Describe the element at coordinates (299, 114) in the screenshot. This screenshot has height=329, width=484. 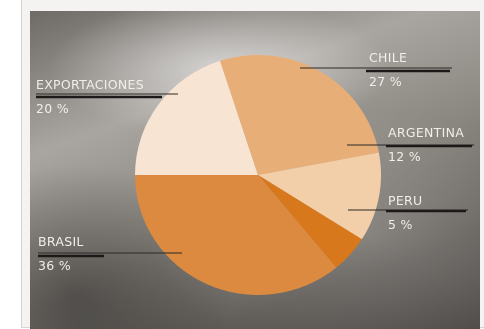
I see `pie-slice-chile` at that location.